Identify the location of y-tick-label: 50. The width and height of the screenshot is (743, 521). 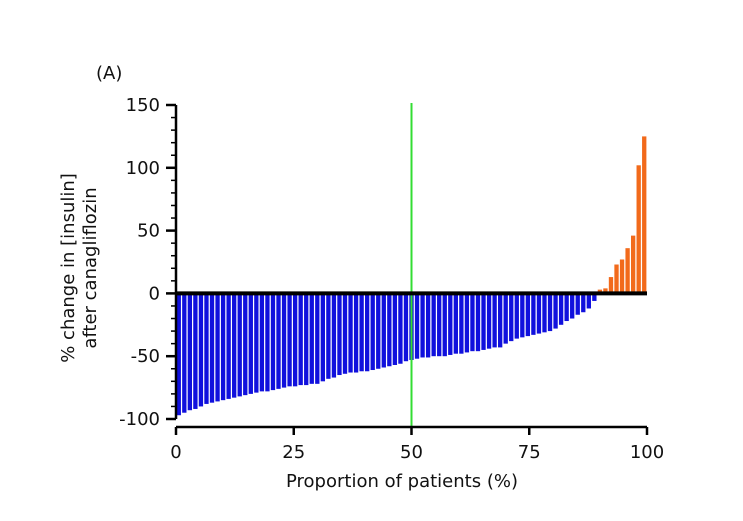
(148, 231).